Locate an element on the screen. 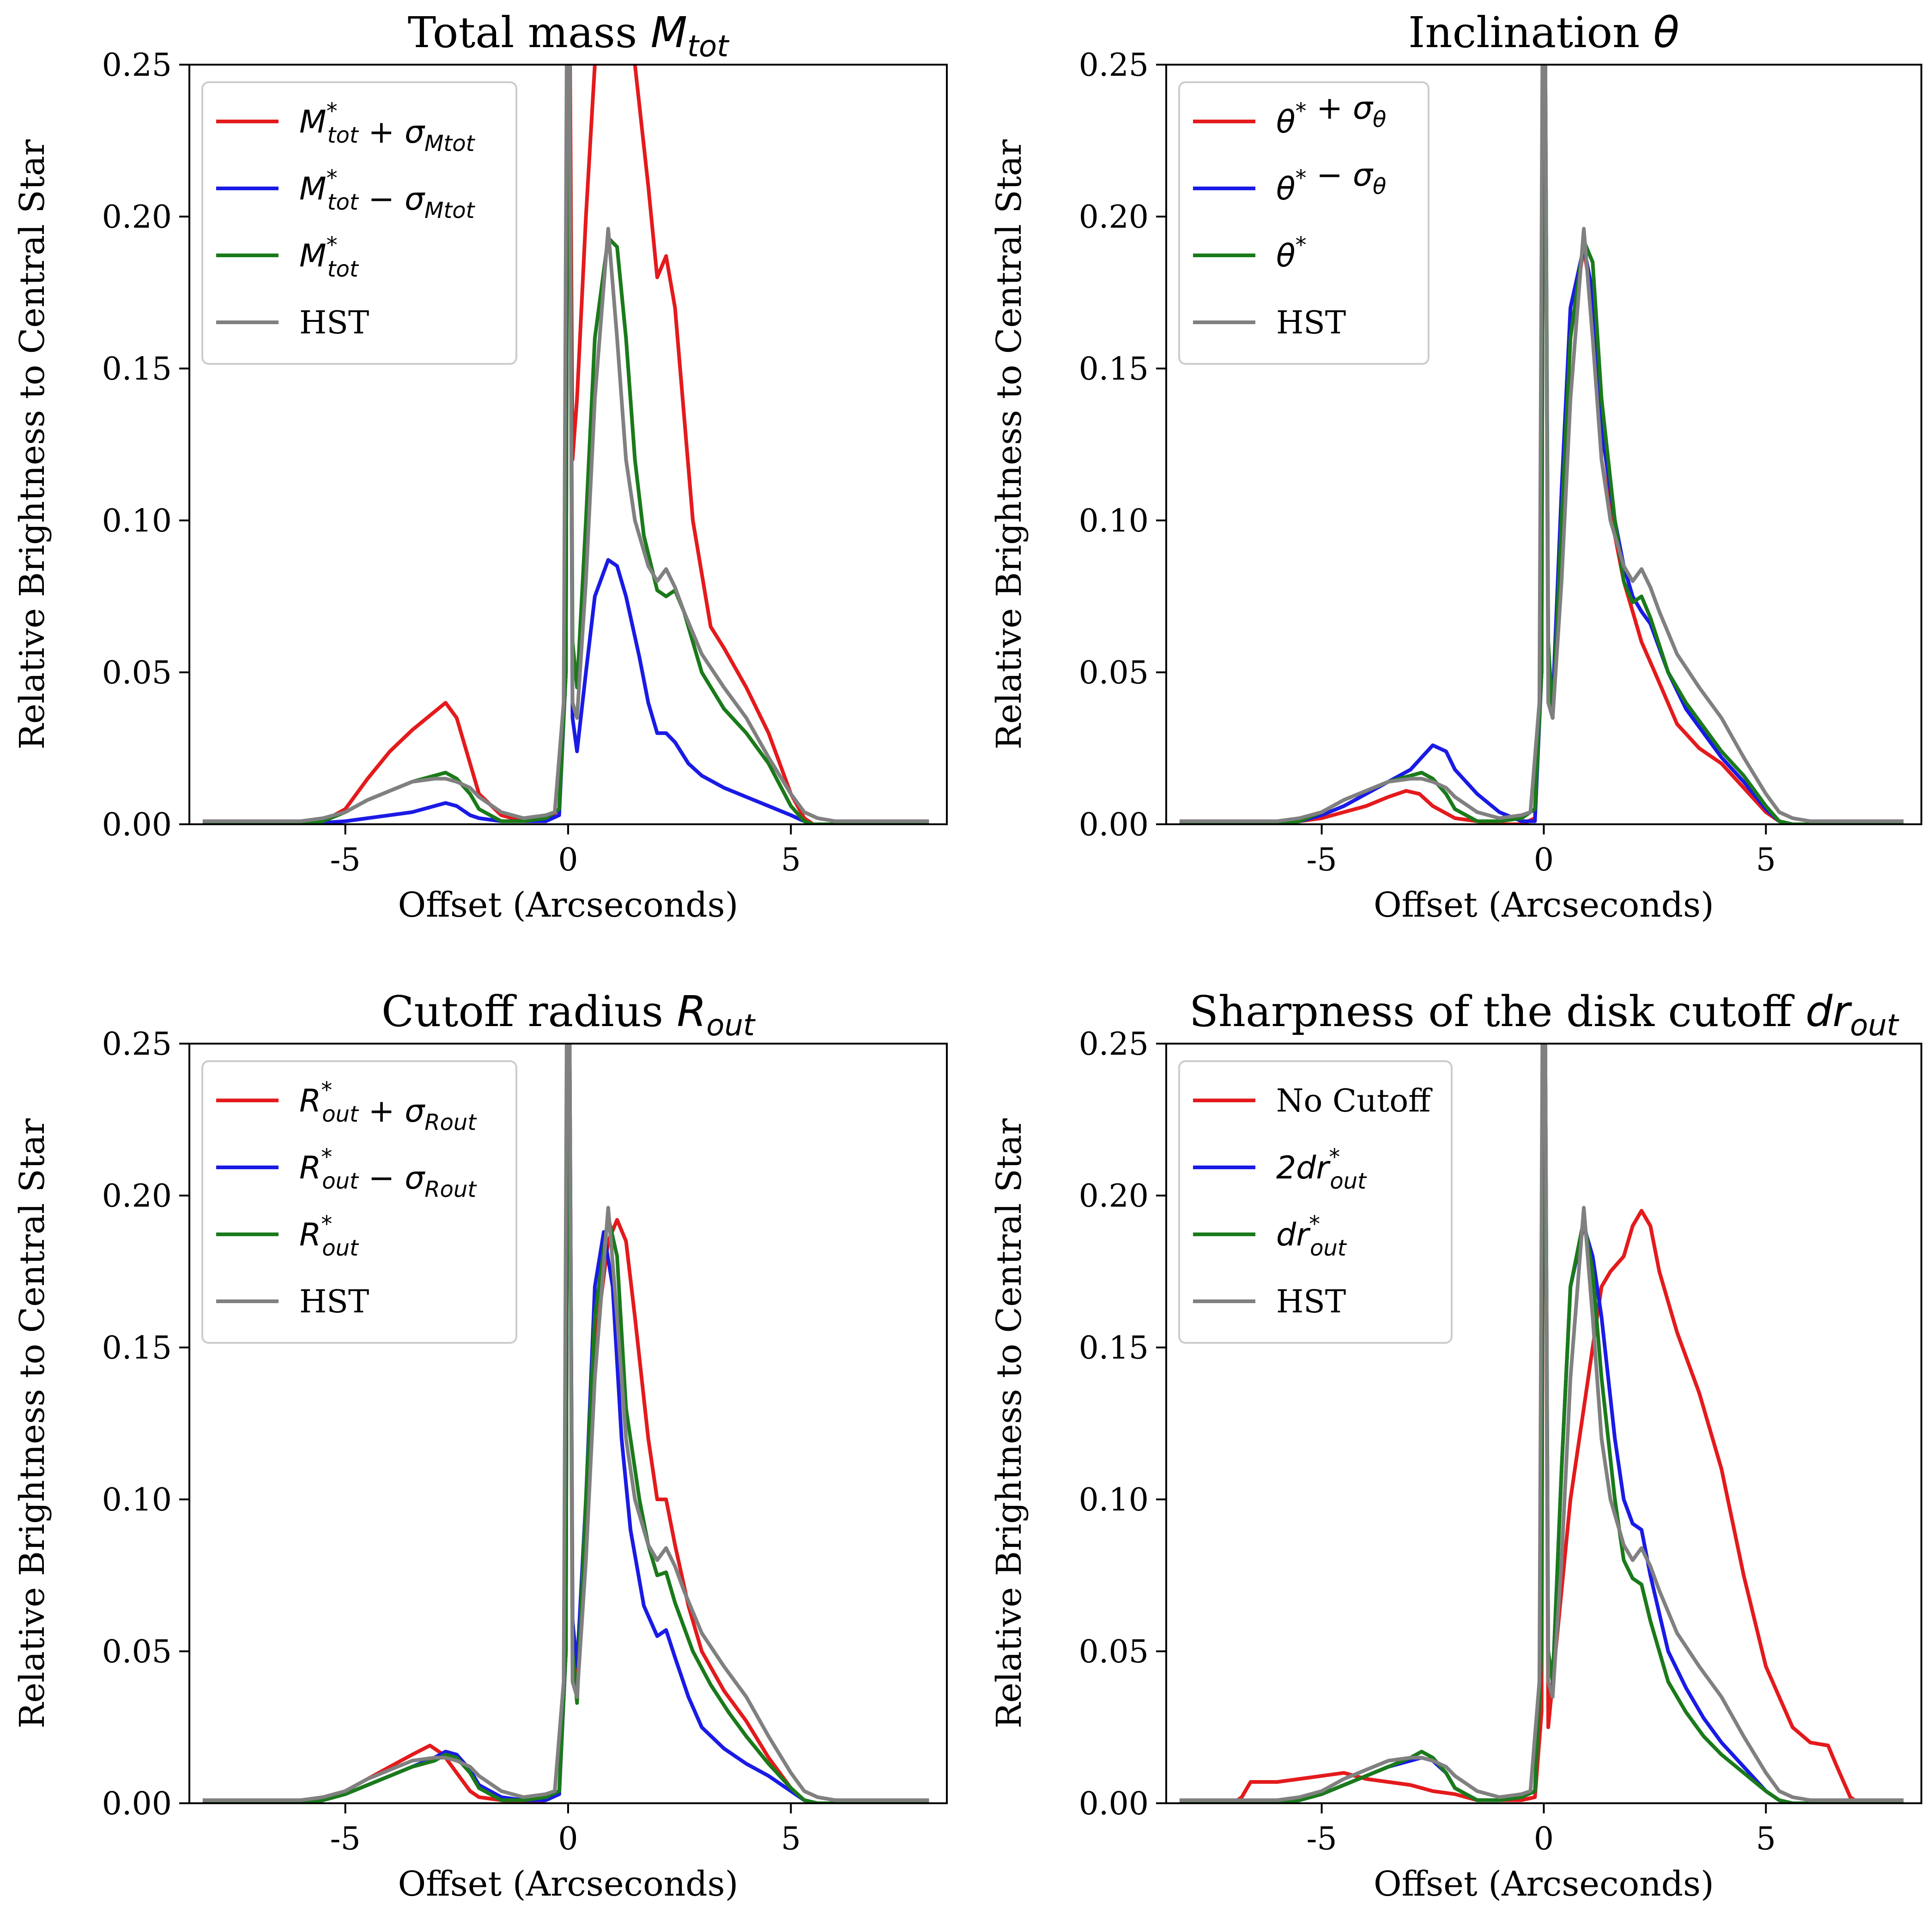 This screenshot has width=1932, height=1915. legend-label: R* out − σRout is located at coordinates (388, 1173).